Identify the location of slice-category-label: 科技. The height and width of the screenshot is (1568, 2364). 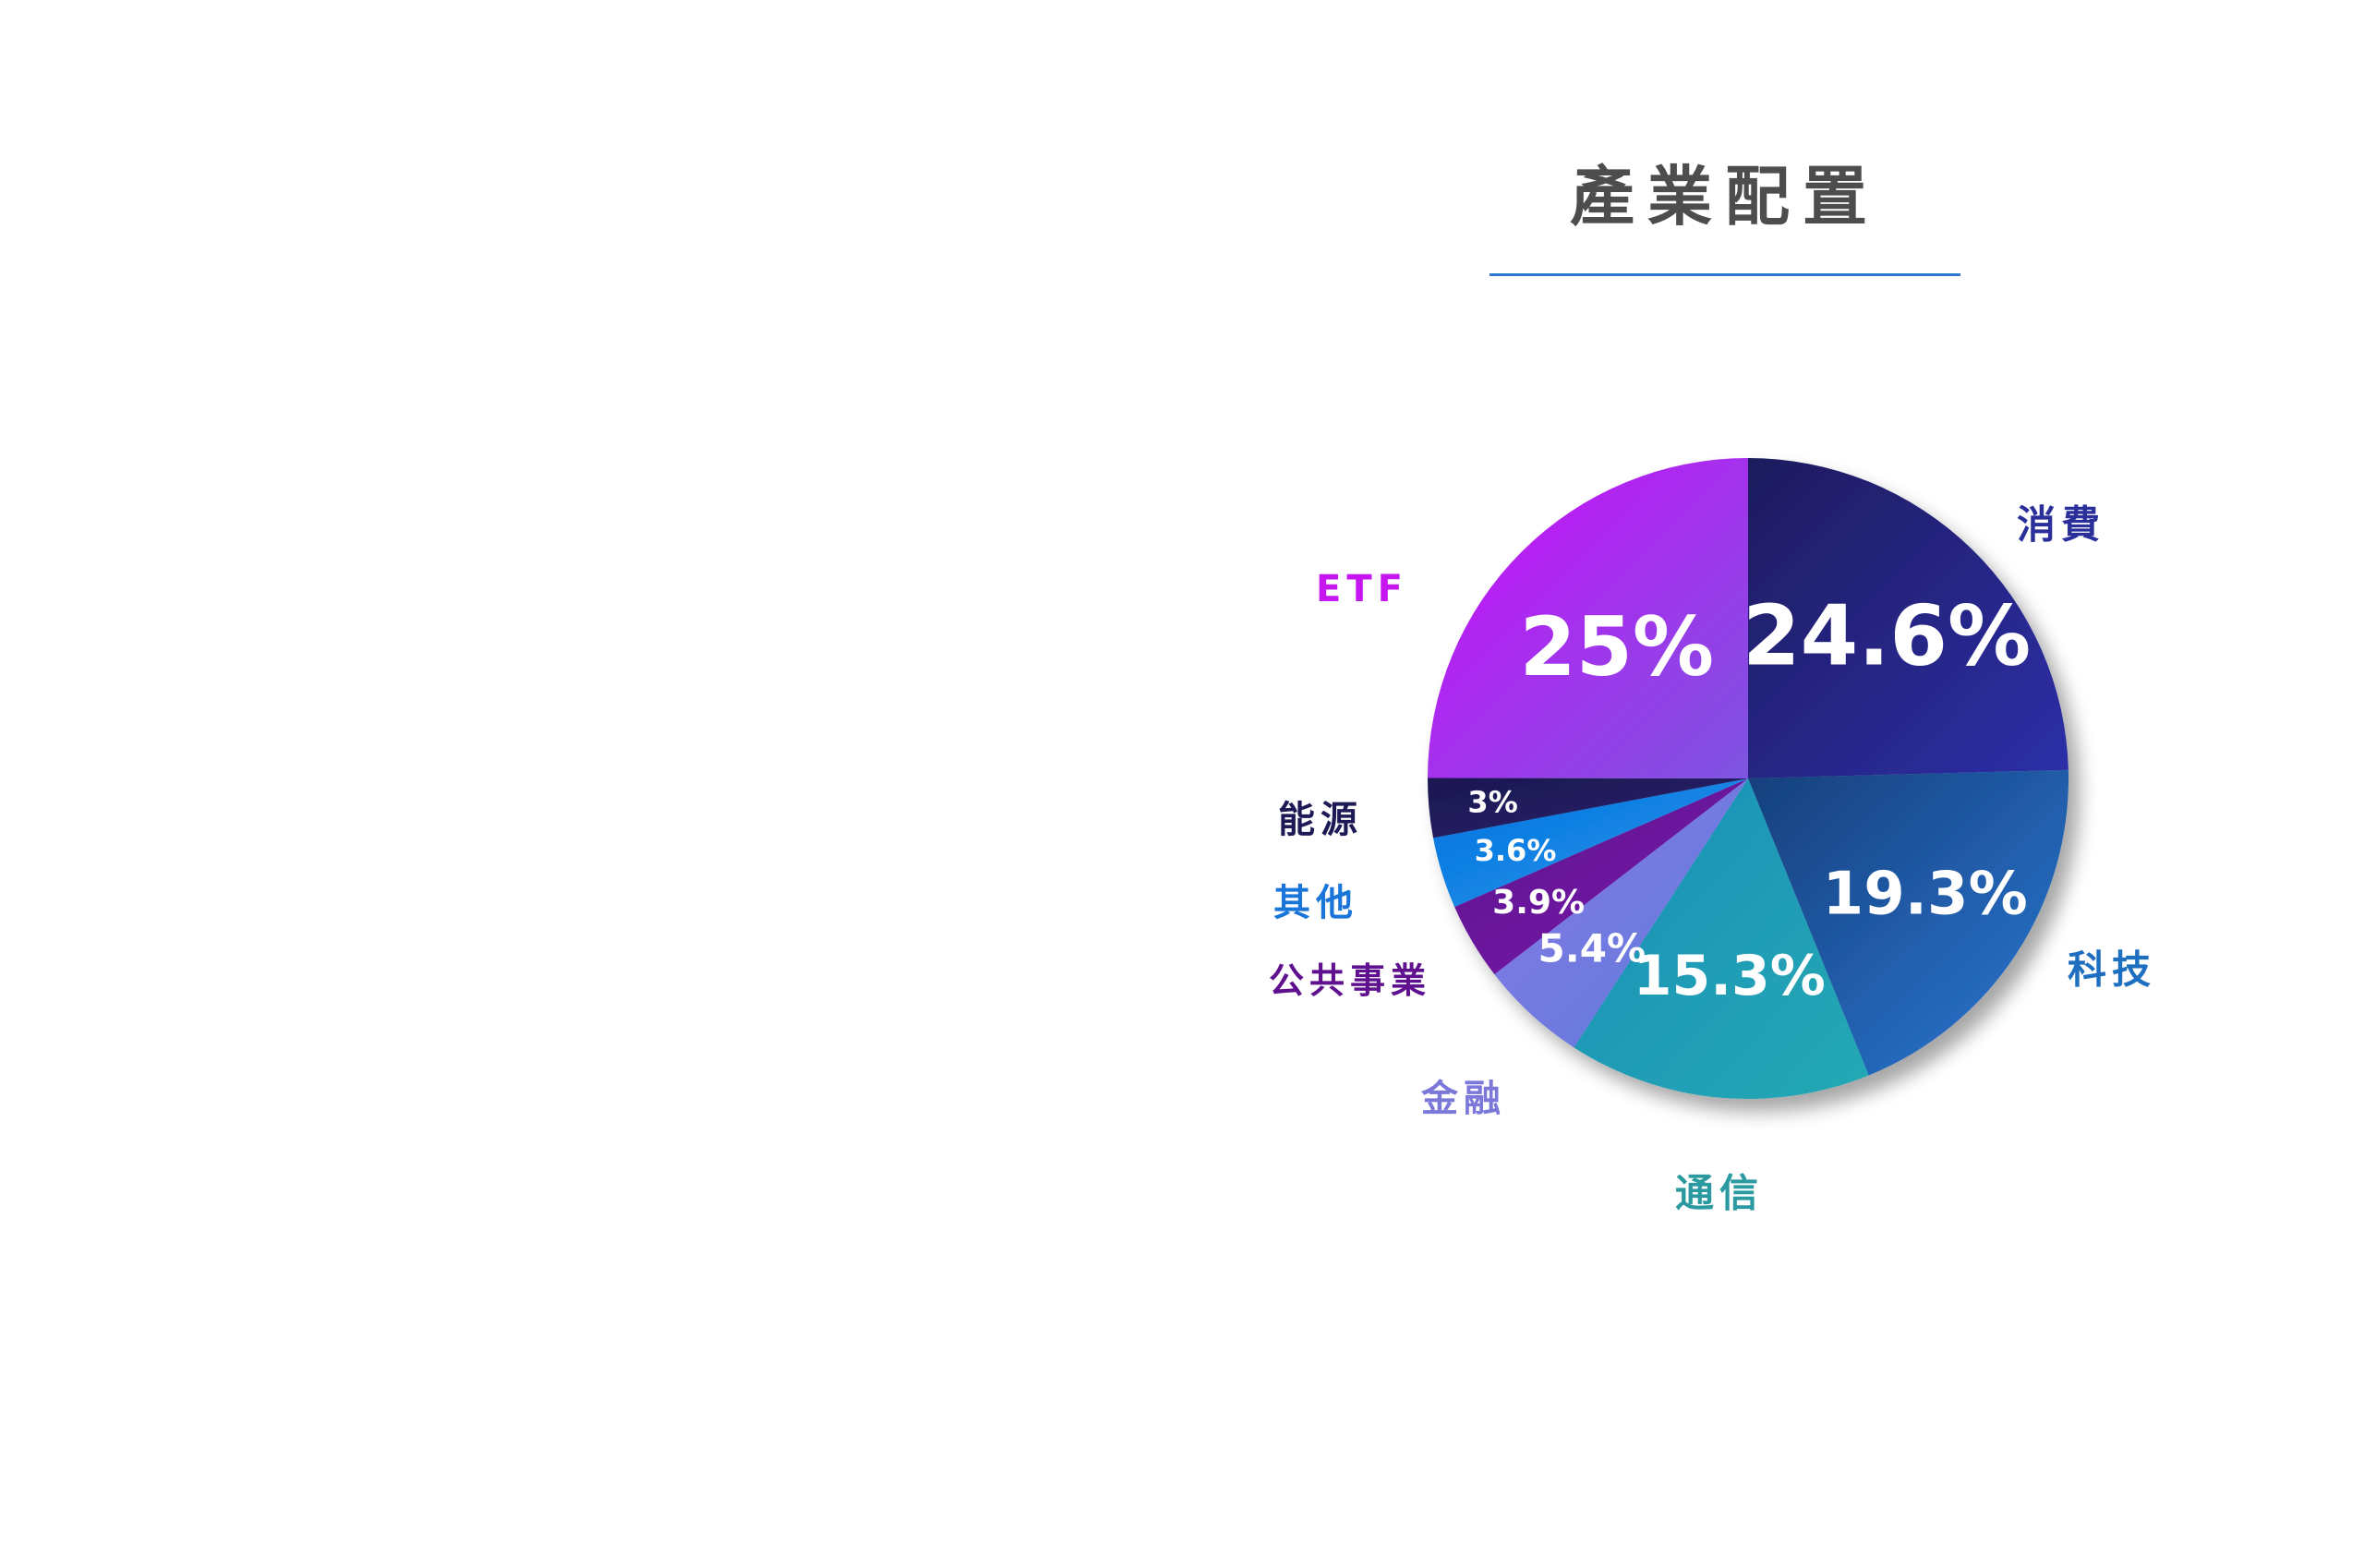
(2112, 970).